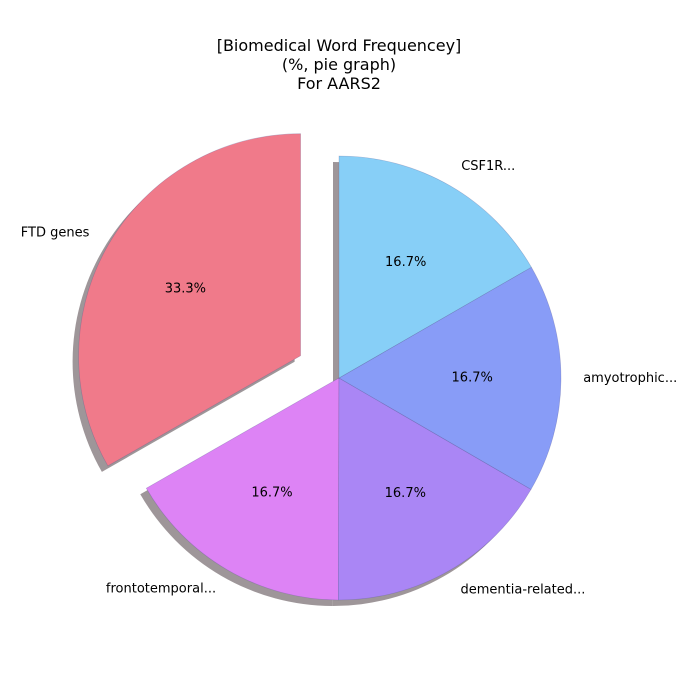 Image resolution: width=700 pixels, height=700 pixels. I want to click on chart-title-line-3: For AARS2, so click(339, 83).